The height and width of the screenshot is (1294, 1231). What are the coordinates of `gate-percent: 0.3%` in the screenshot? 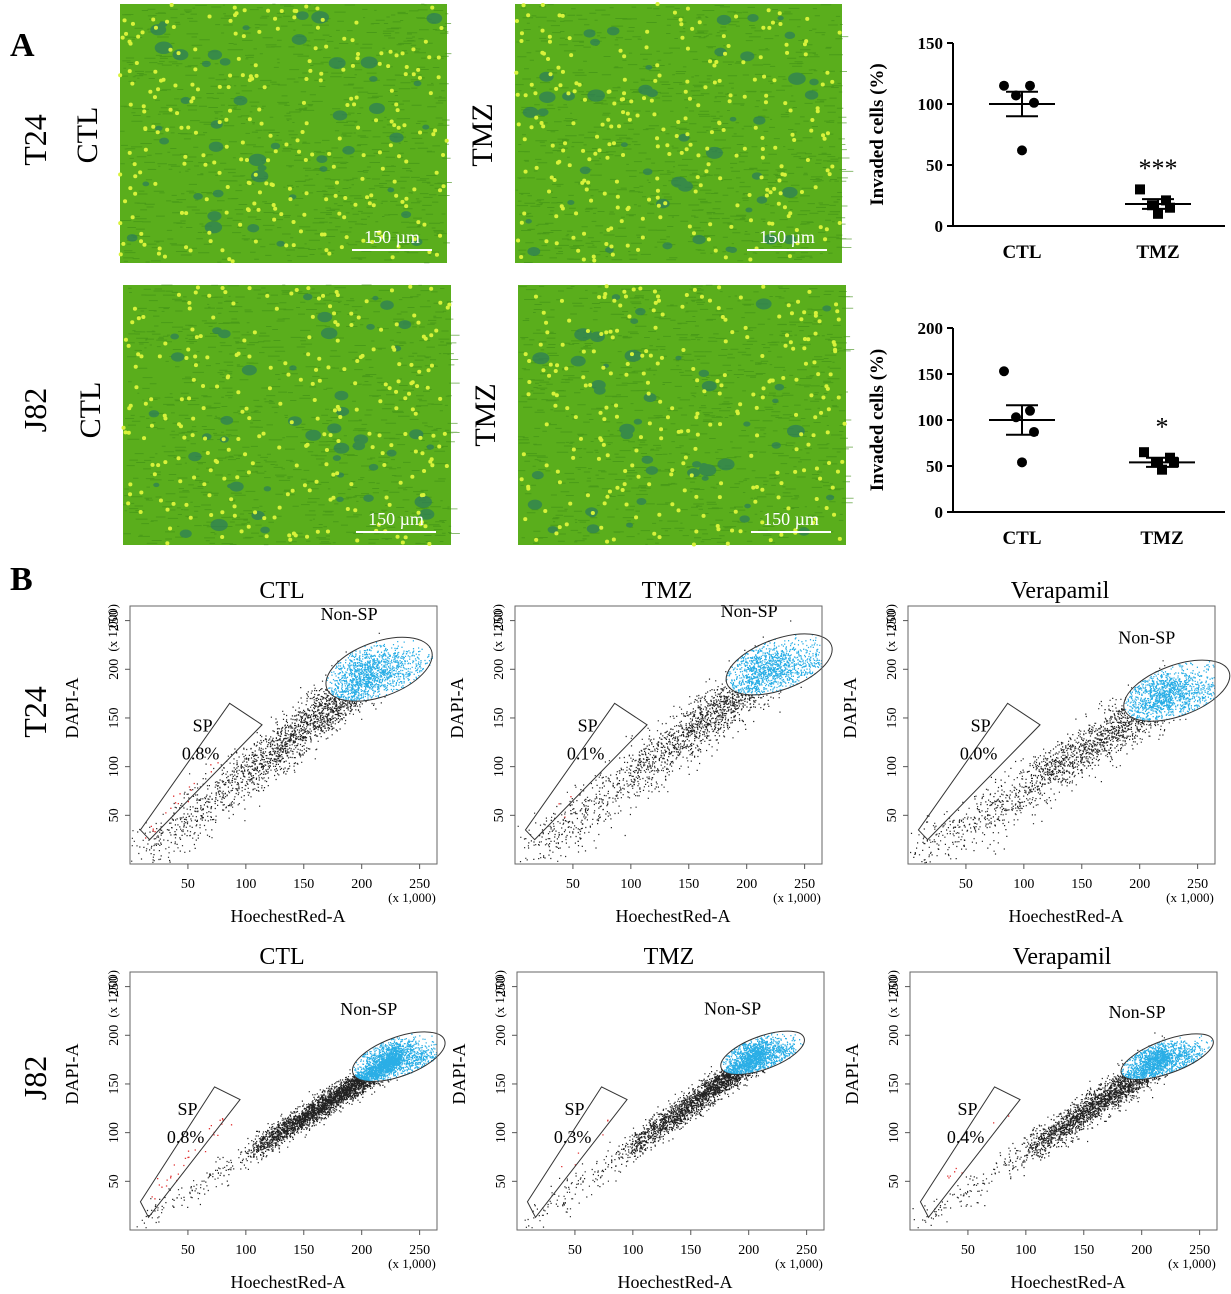 It's located at (573, 1137).